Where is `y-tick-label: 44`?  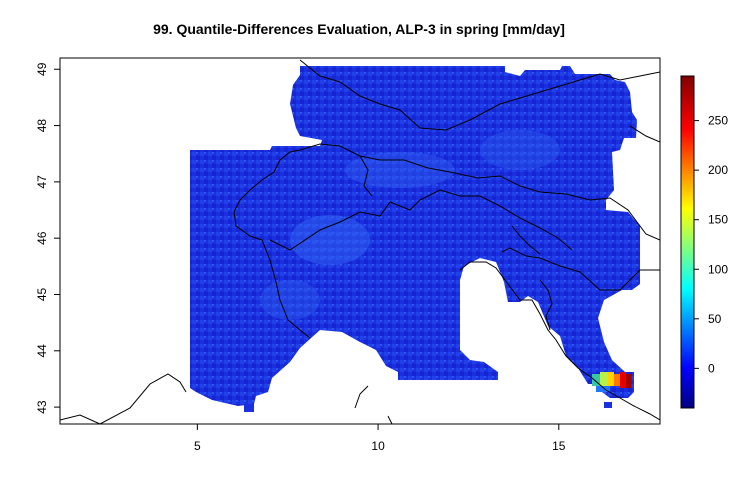
y-tick-label: 44 is located at coordinates (42, 351).